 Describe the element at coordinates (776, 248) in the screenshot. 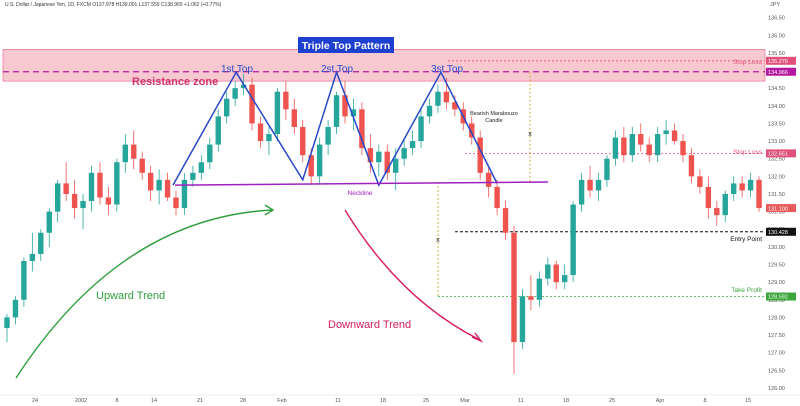

I see `y-tick-label: 130.00` at that location.